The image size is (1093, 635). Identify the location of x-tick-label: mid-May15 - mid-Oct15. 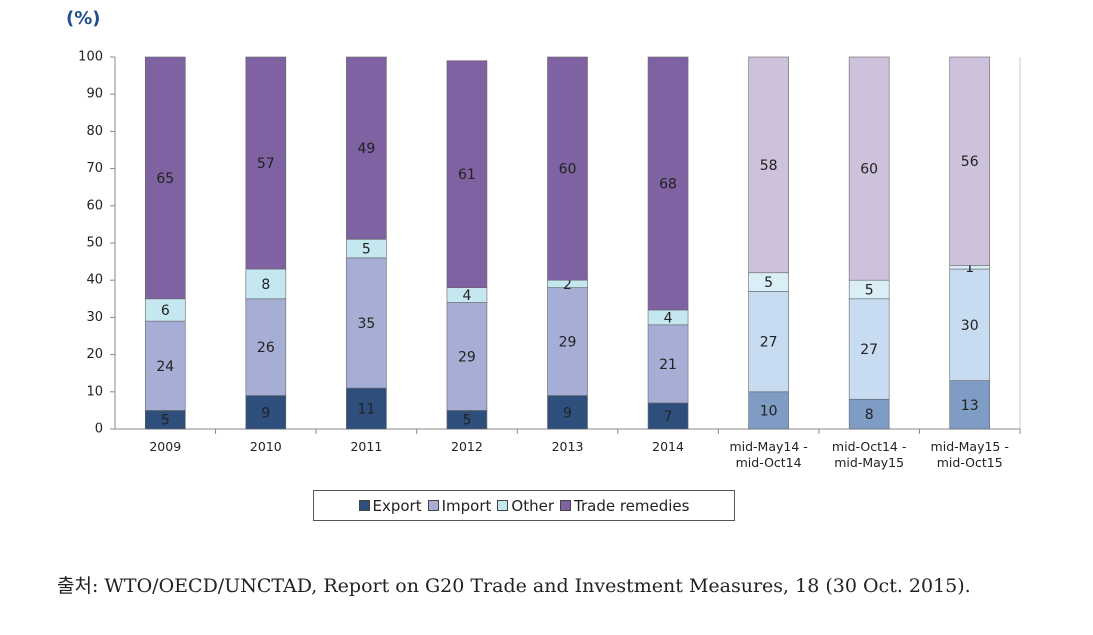
(969, 454).